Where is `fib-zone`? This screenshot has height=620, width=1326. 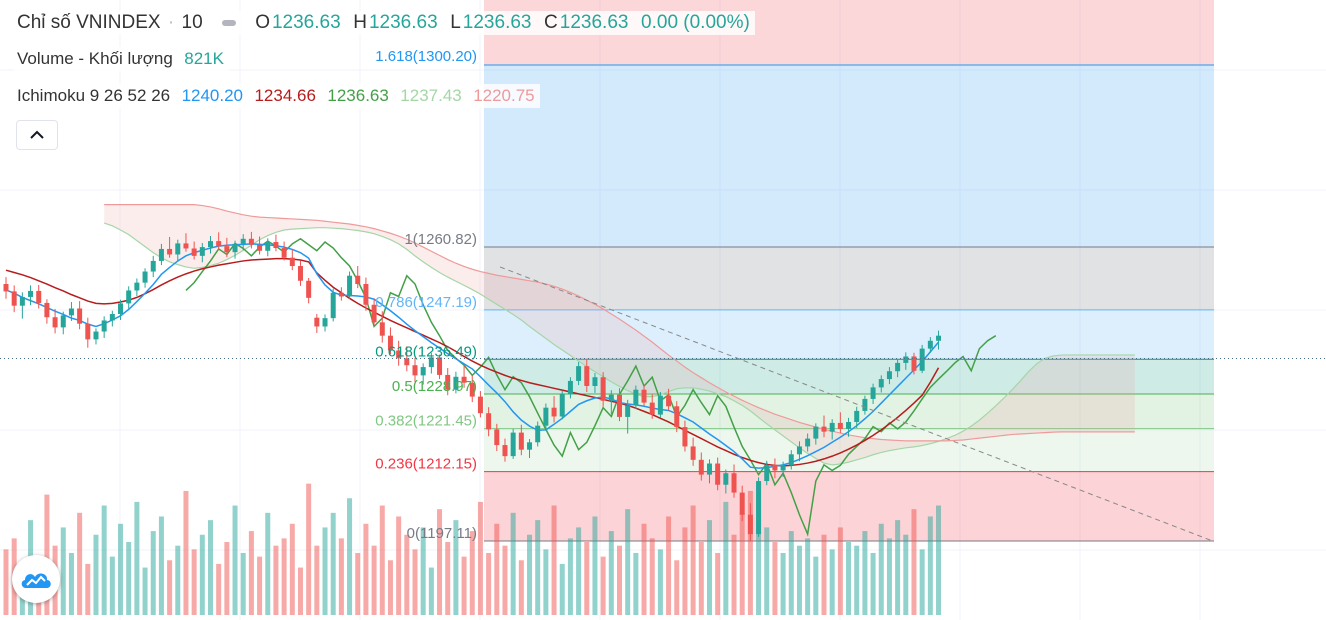 fib-zone is located at coordinates (849, 506).